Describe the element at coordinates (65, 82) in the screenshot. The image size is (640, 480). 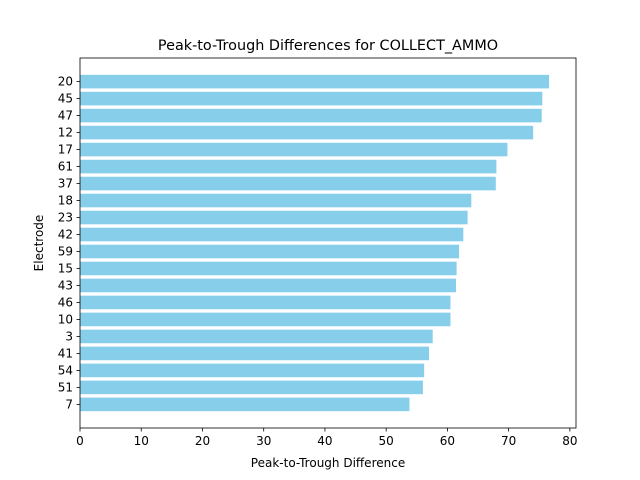
I see `y-tick-label: 20` at that location.